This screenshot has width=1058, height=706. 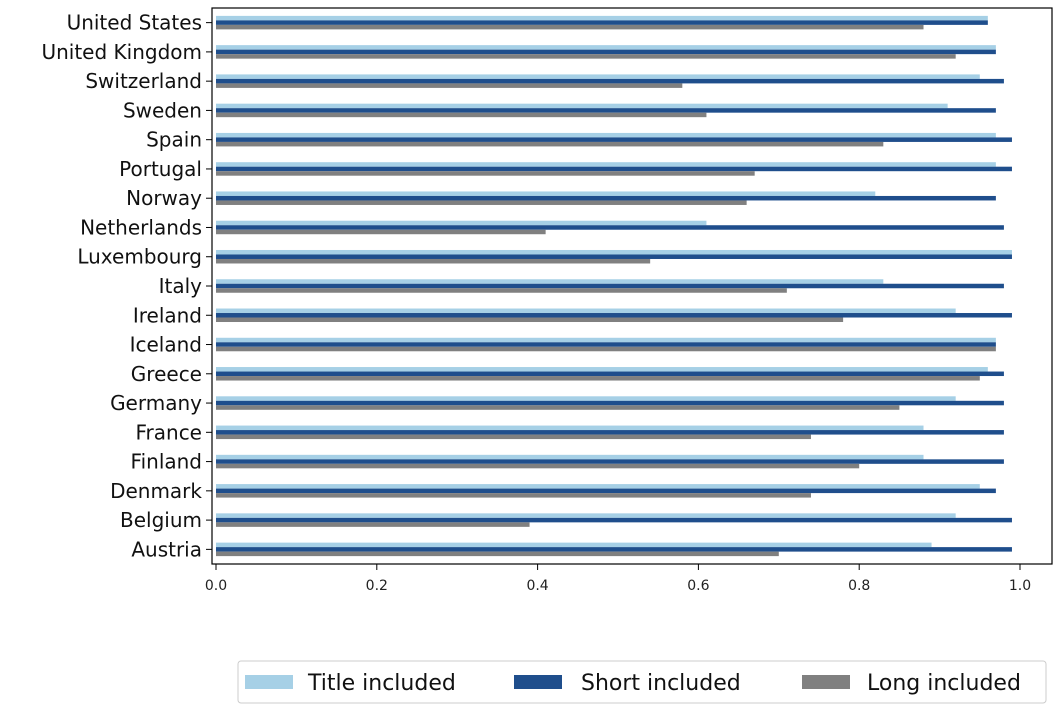 I want to click on x-tick-label: 0.8, so click(x=859, y=586).